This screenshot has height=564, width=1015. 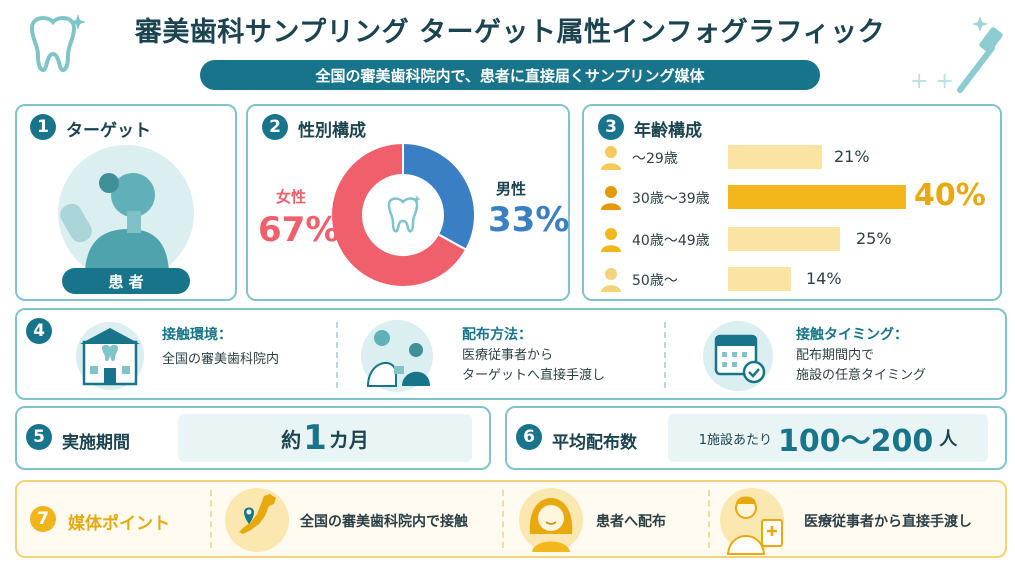 What do you see at coordinates (57, 43) in the screenshot?
I see `tooth-logo-icon` at bounding box center [57, 43].